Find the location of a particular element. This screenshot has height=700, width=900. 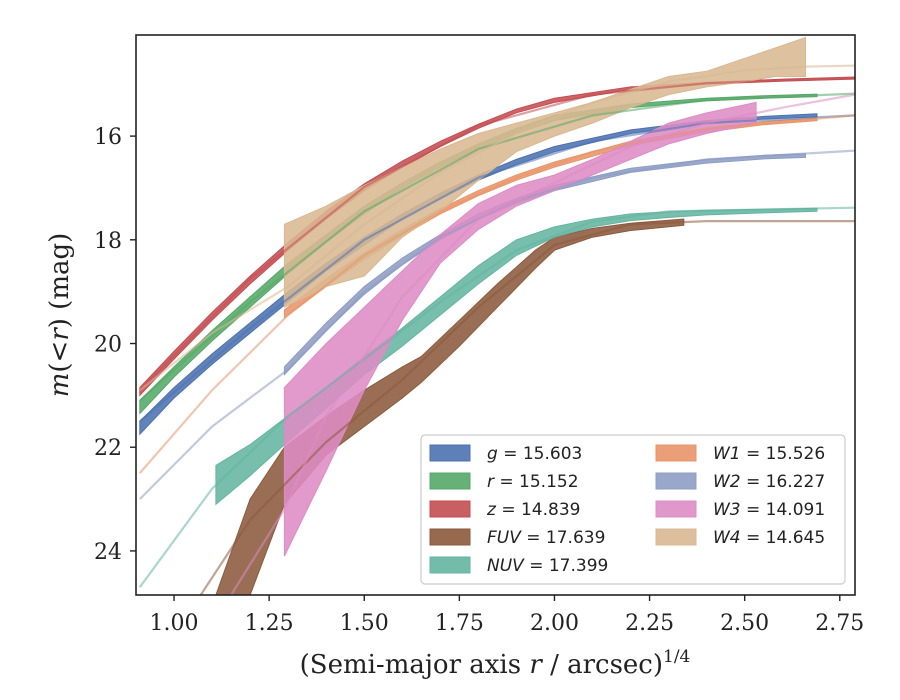

legend-entry-z: z = 14.839 is located at coordinates (504, 510).